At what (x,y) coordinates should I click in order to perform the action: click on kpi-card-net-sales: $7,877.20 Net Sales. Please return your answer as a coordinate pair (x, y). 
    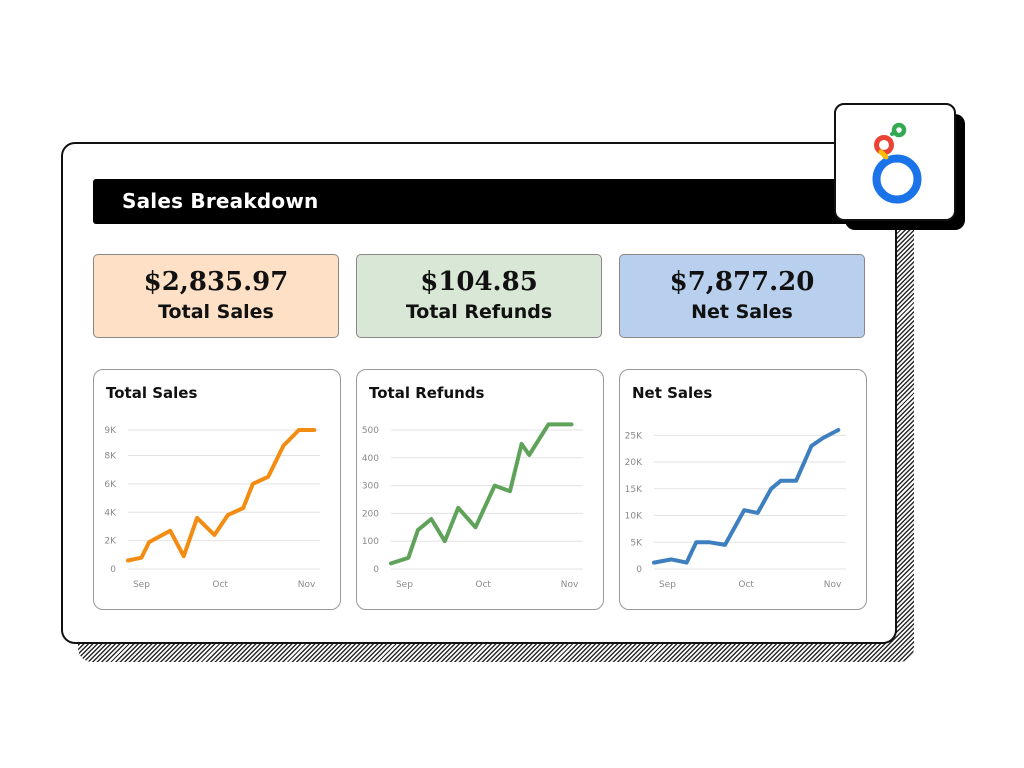
    Looking at the image, I should click on (742, 296).